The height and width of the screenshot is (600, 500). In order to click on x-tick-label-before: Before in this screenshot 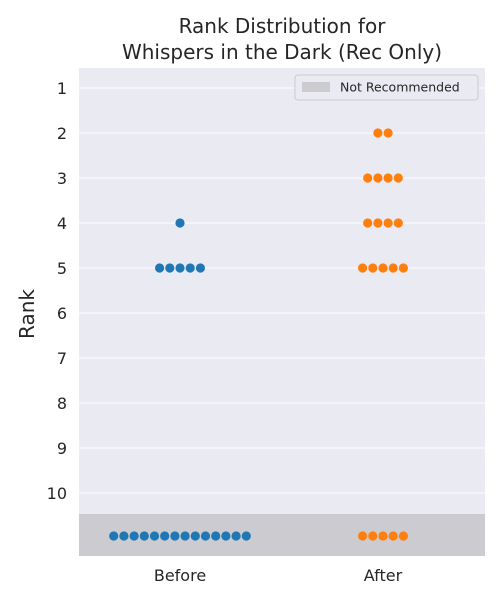, I will do `click(180, 575)`.